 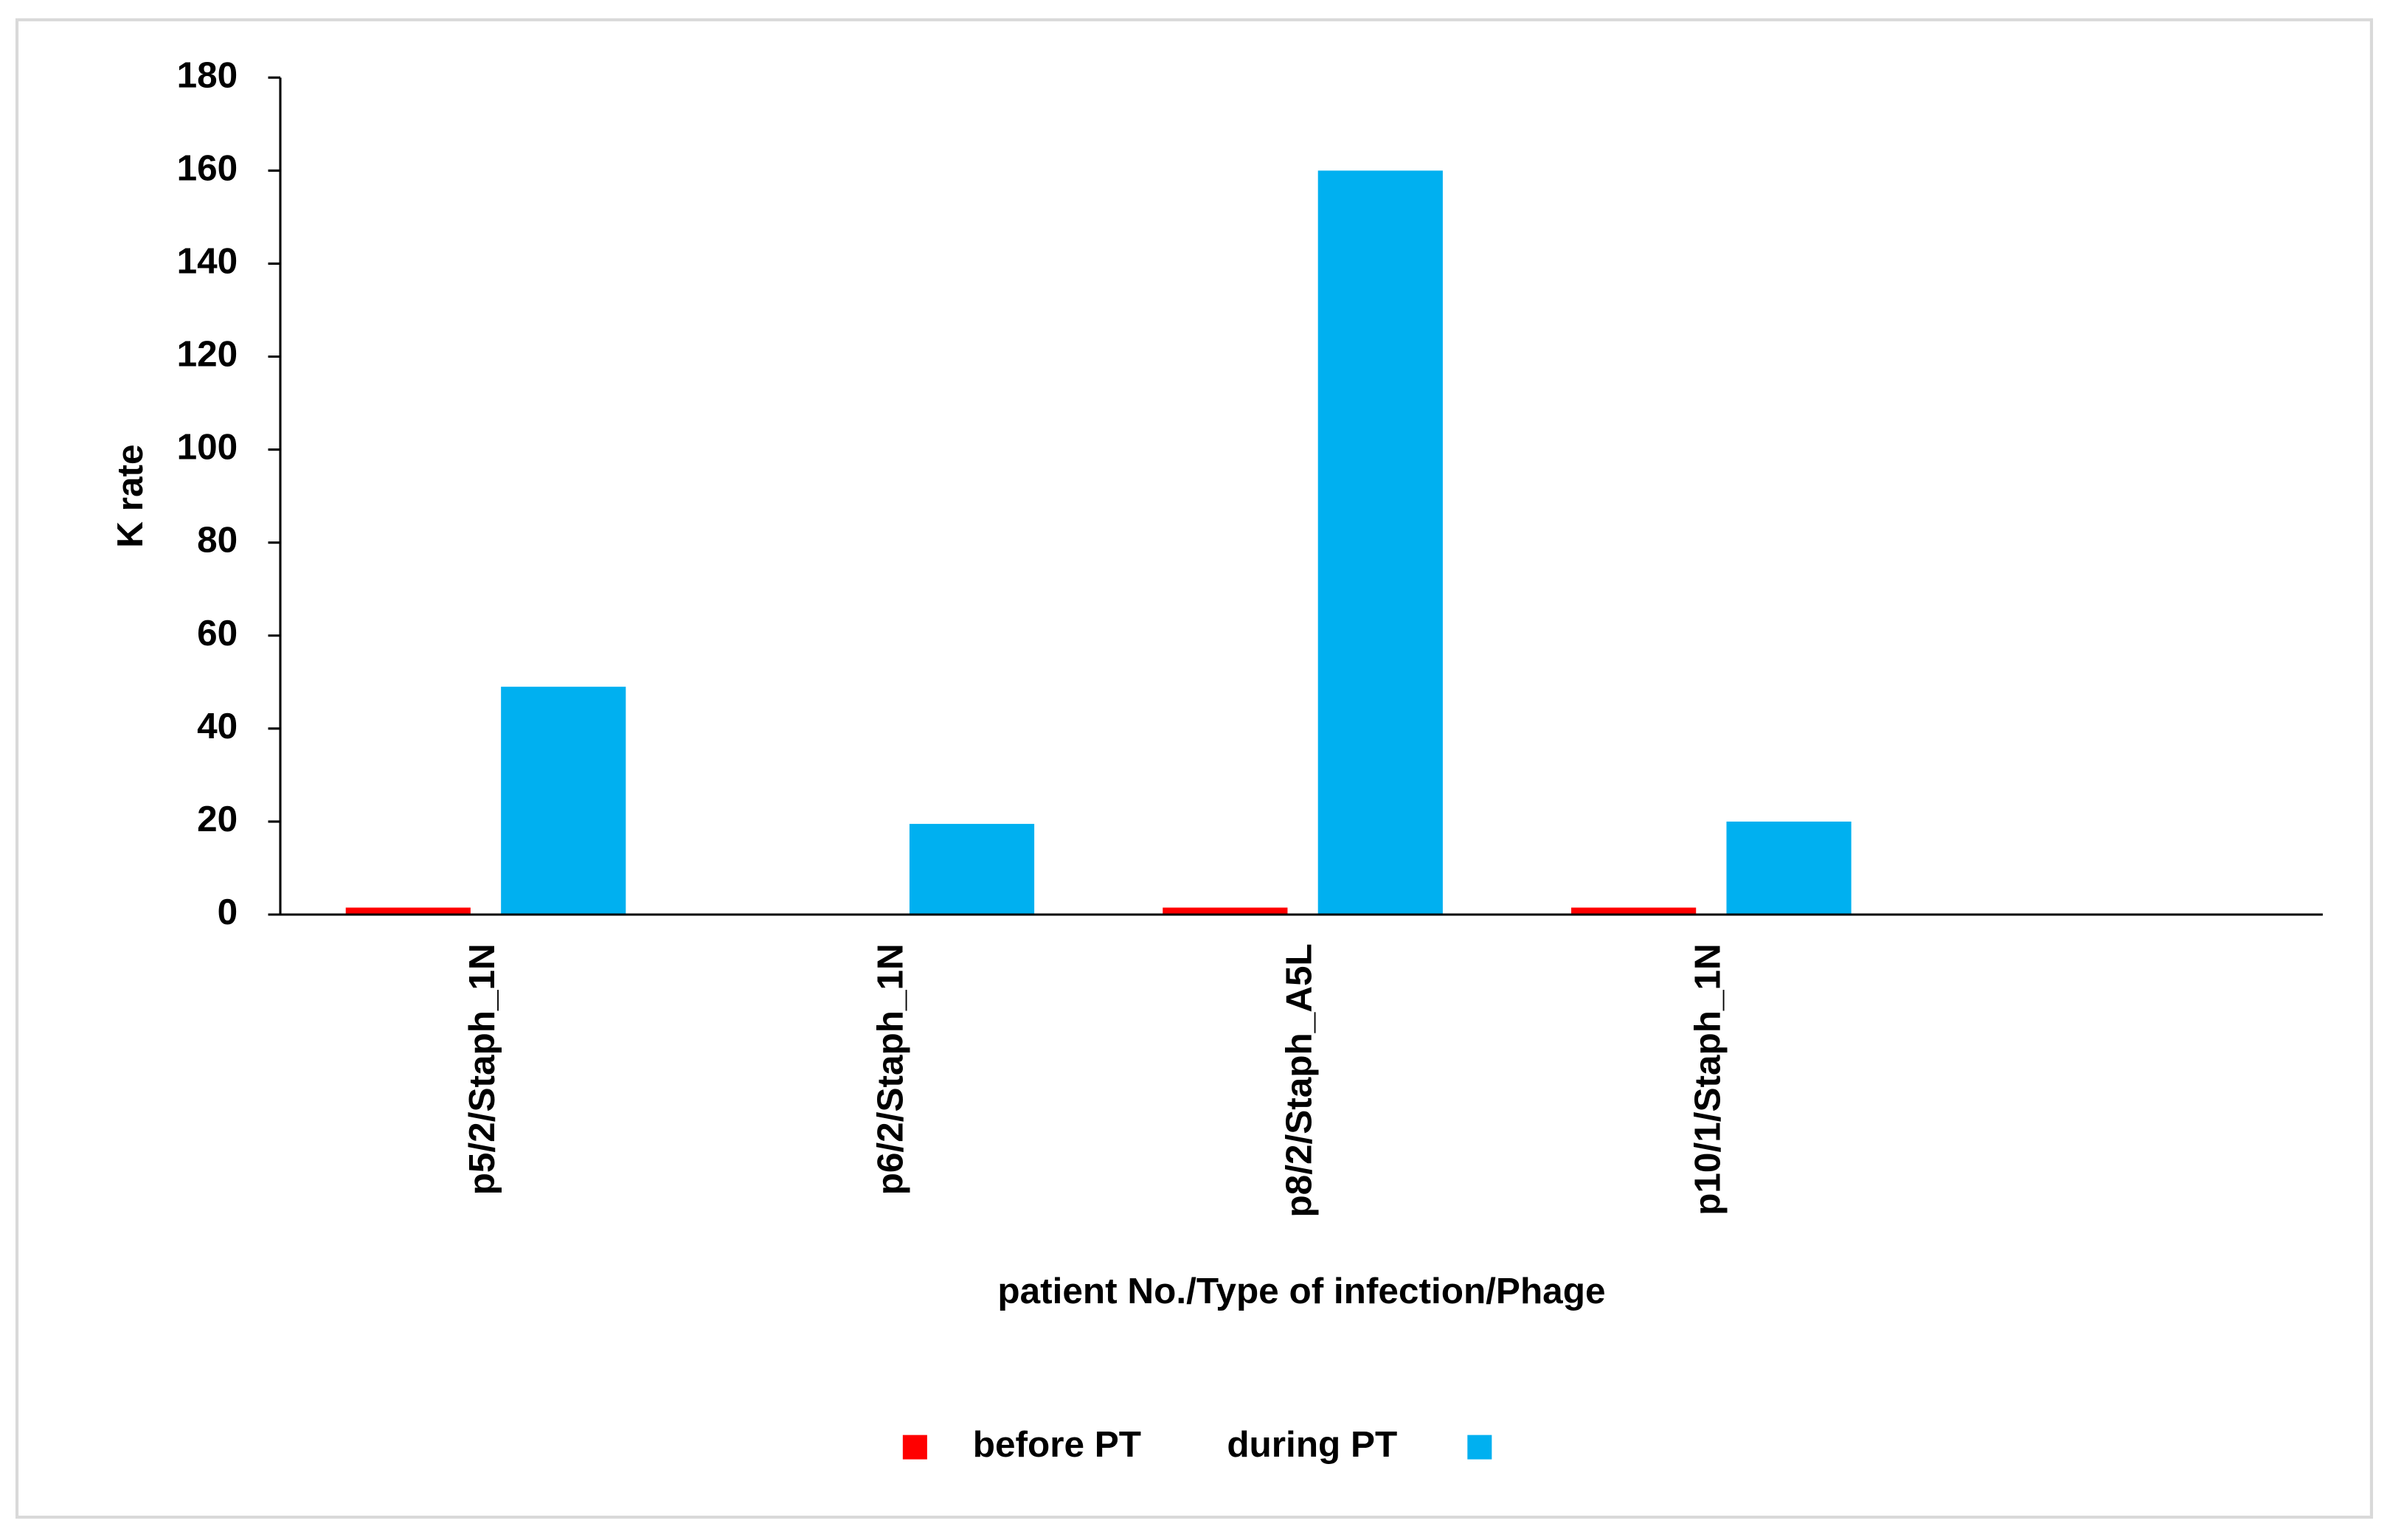 What do you see at coordinates (130, 495) in the screenshot?
I see `y-axis-title: K rate` at bounding box center [130, 495].